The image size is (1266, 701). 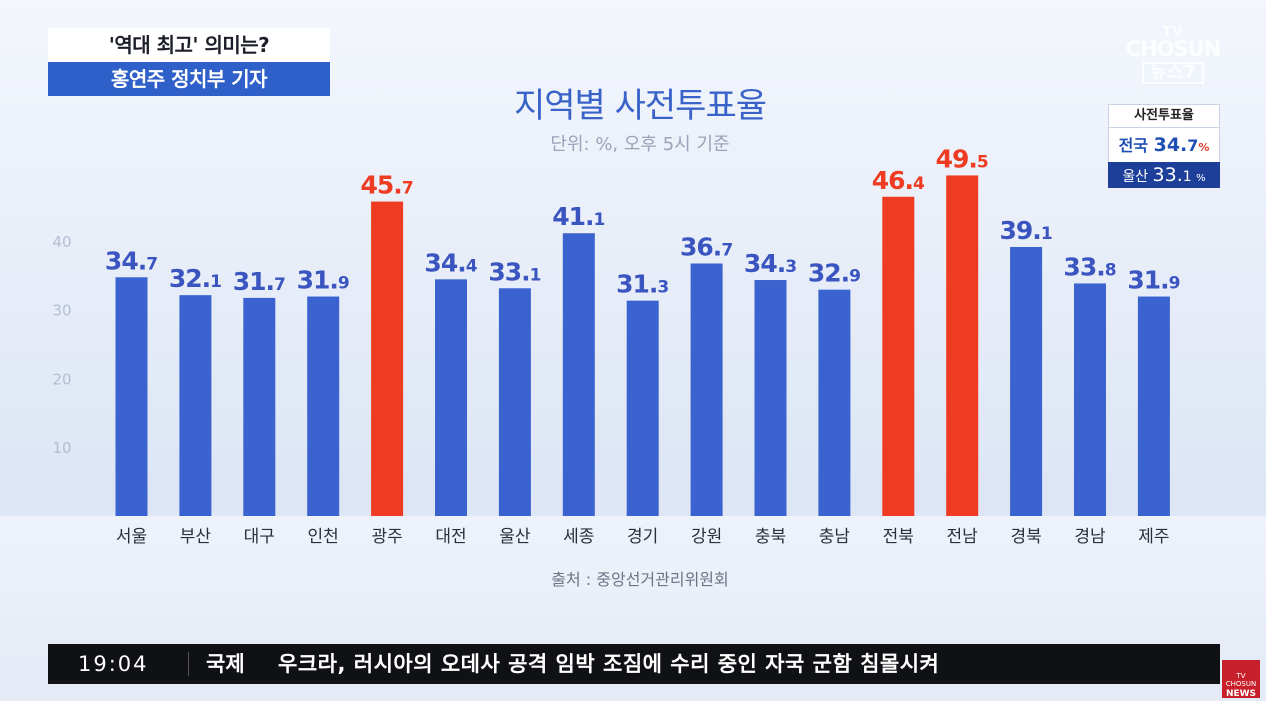 I want to click on news-logo: TV CHOSUN NEWS, so click(x=1241, y=679).